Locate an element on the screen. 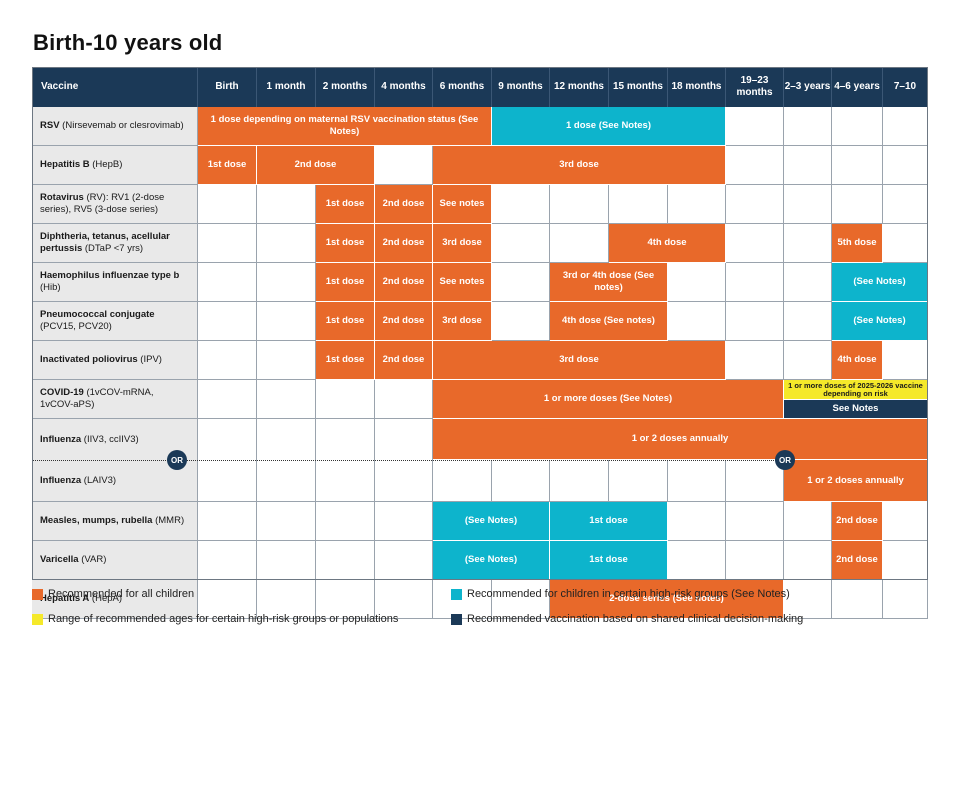 Image resolution: width=960 pixels, height=800 pixels. schedule-segment: 4th dose (See notes) is located at coordinates (609, 321).